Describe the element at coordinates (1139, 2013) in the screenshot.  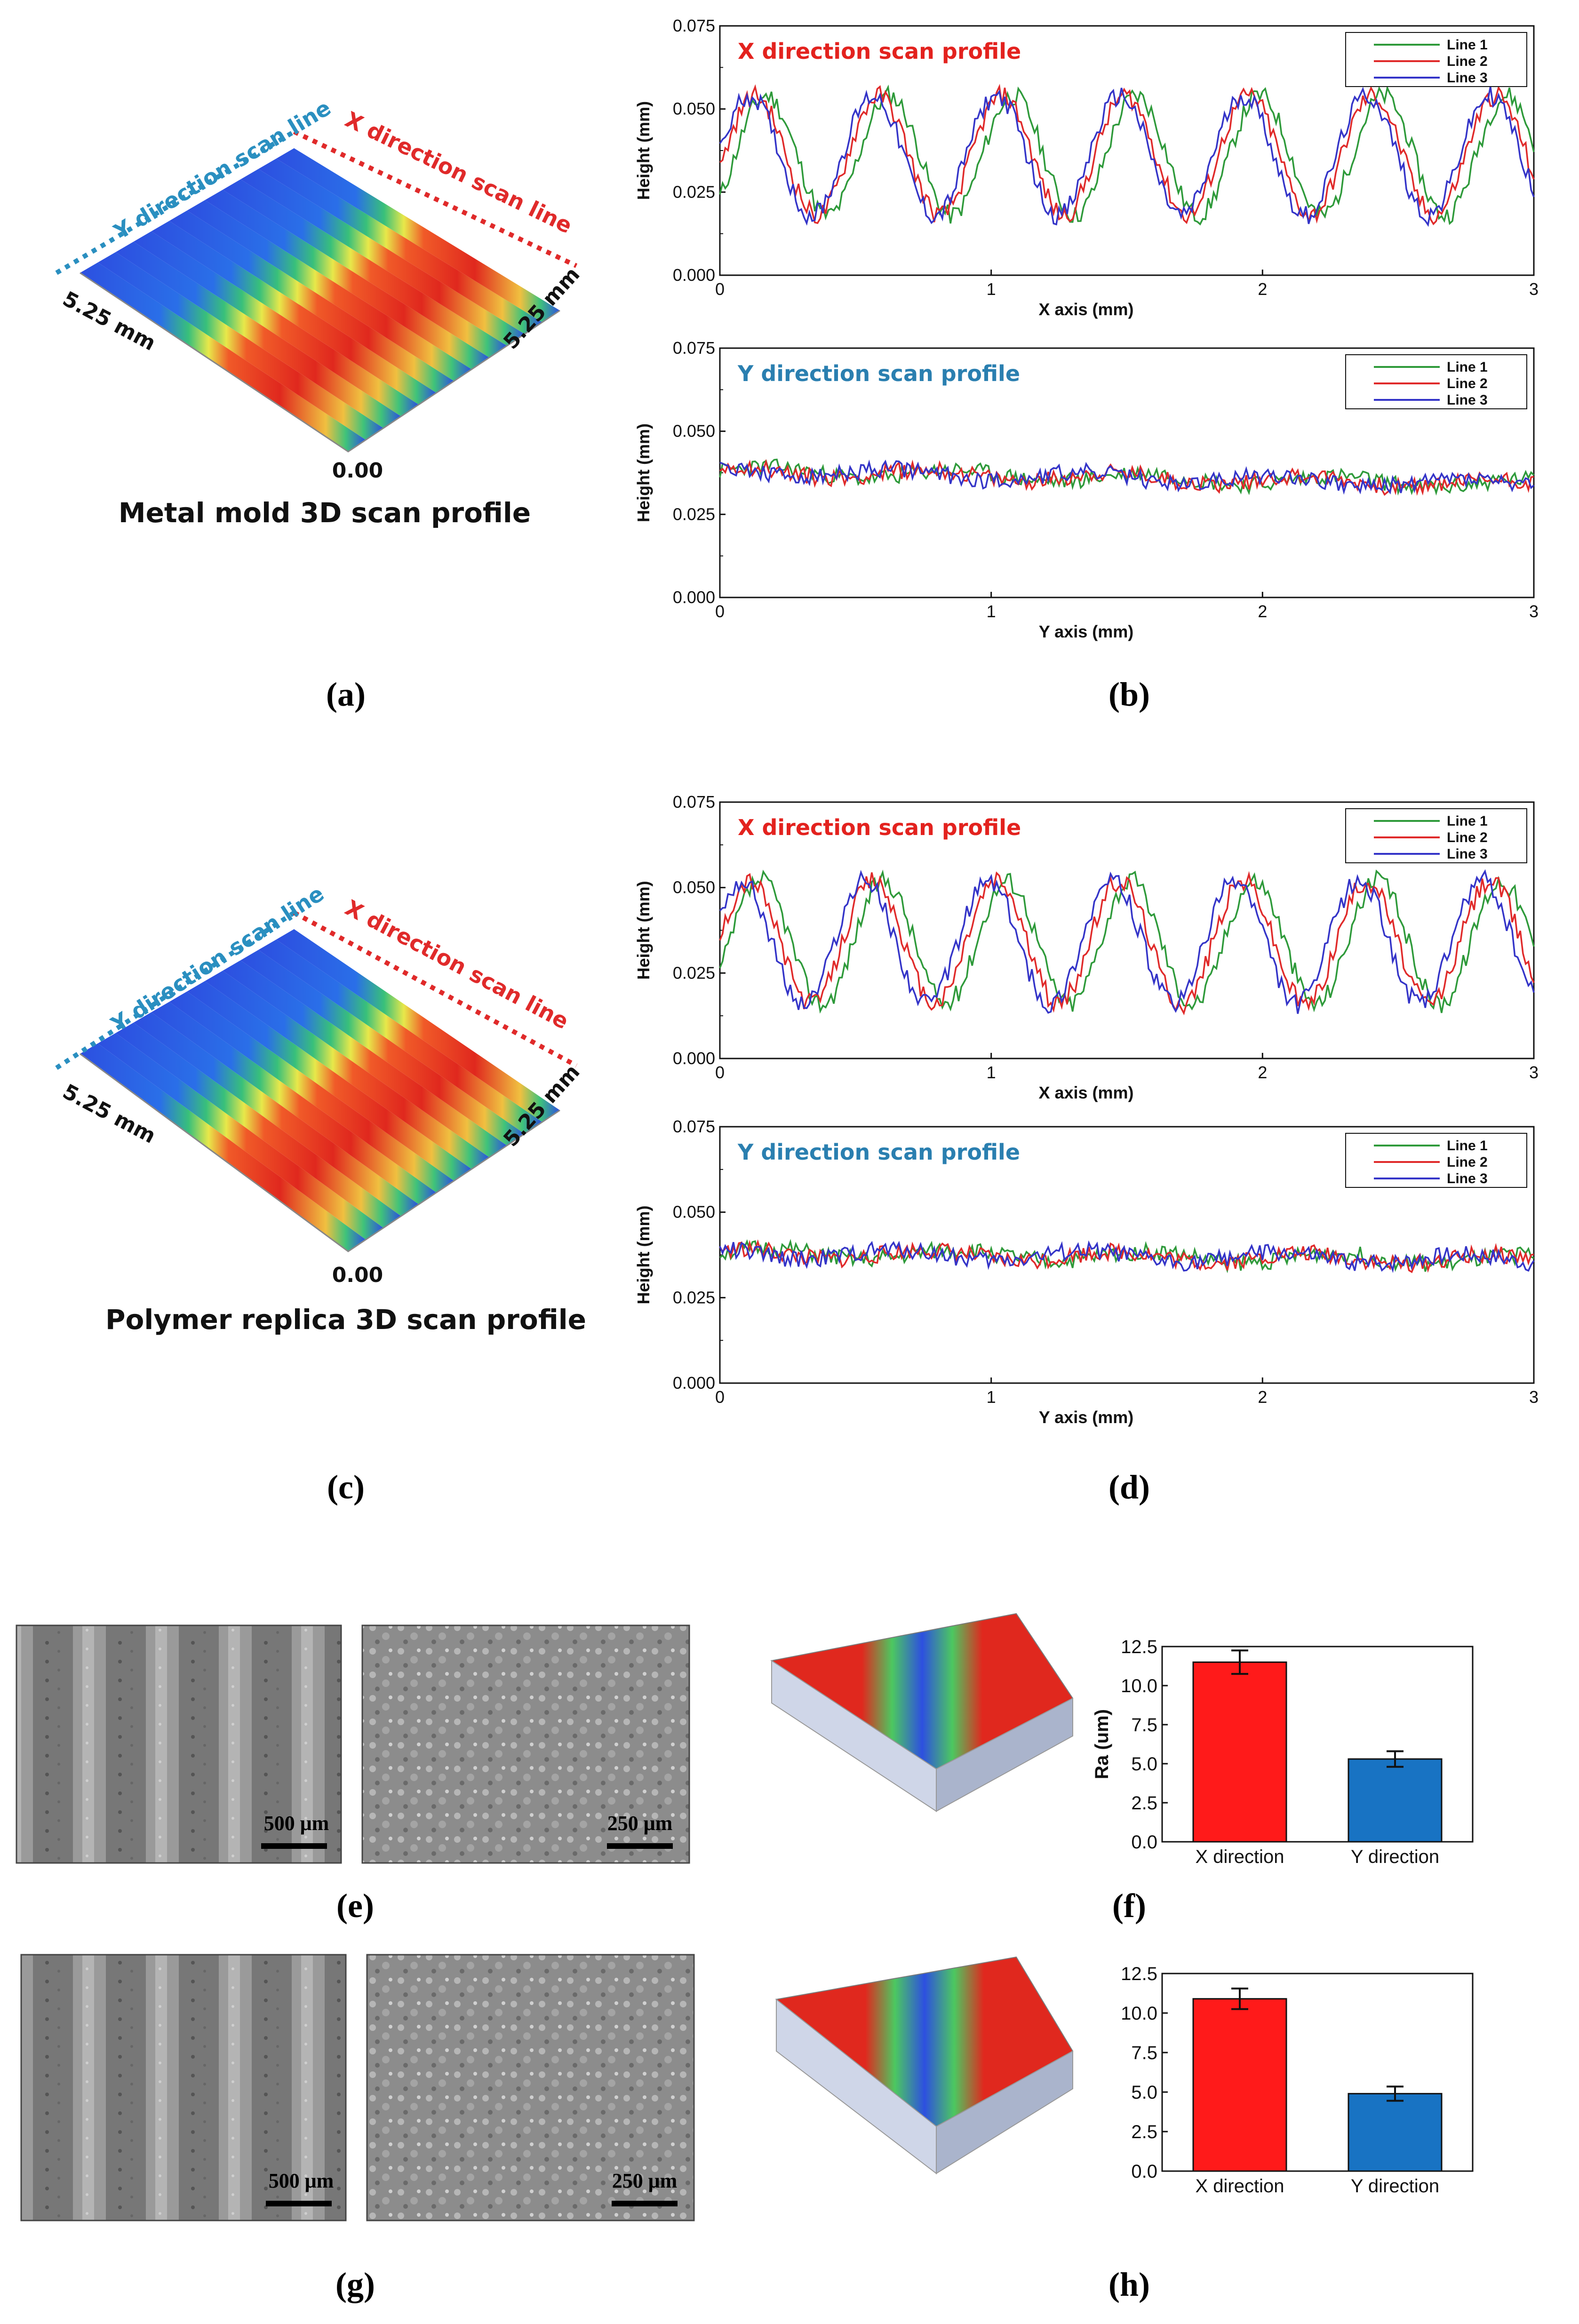
I see `y-tick-label: 10.0` at that location.